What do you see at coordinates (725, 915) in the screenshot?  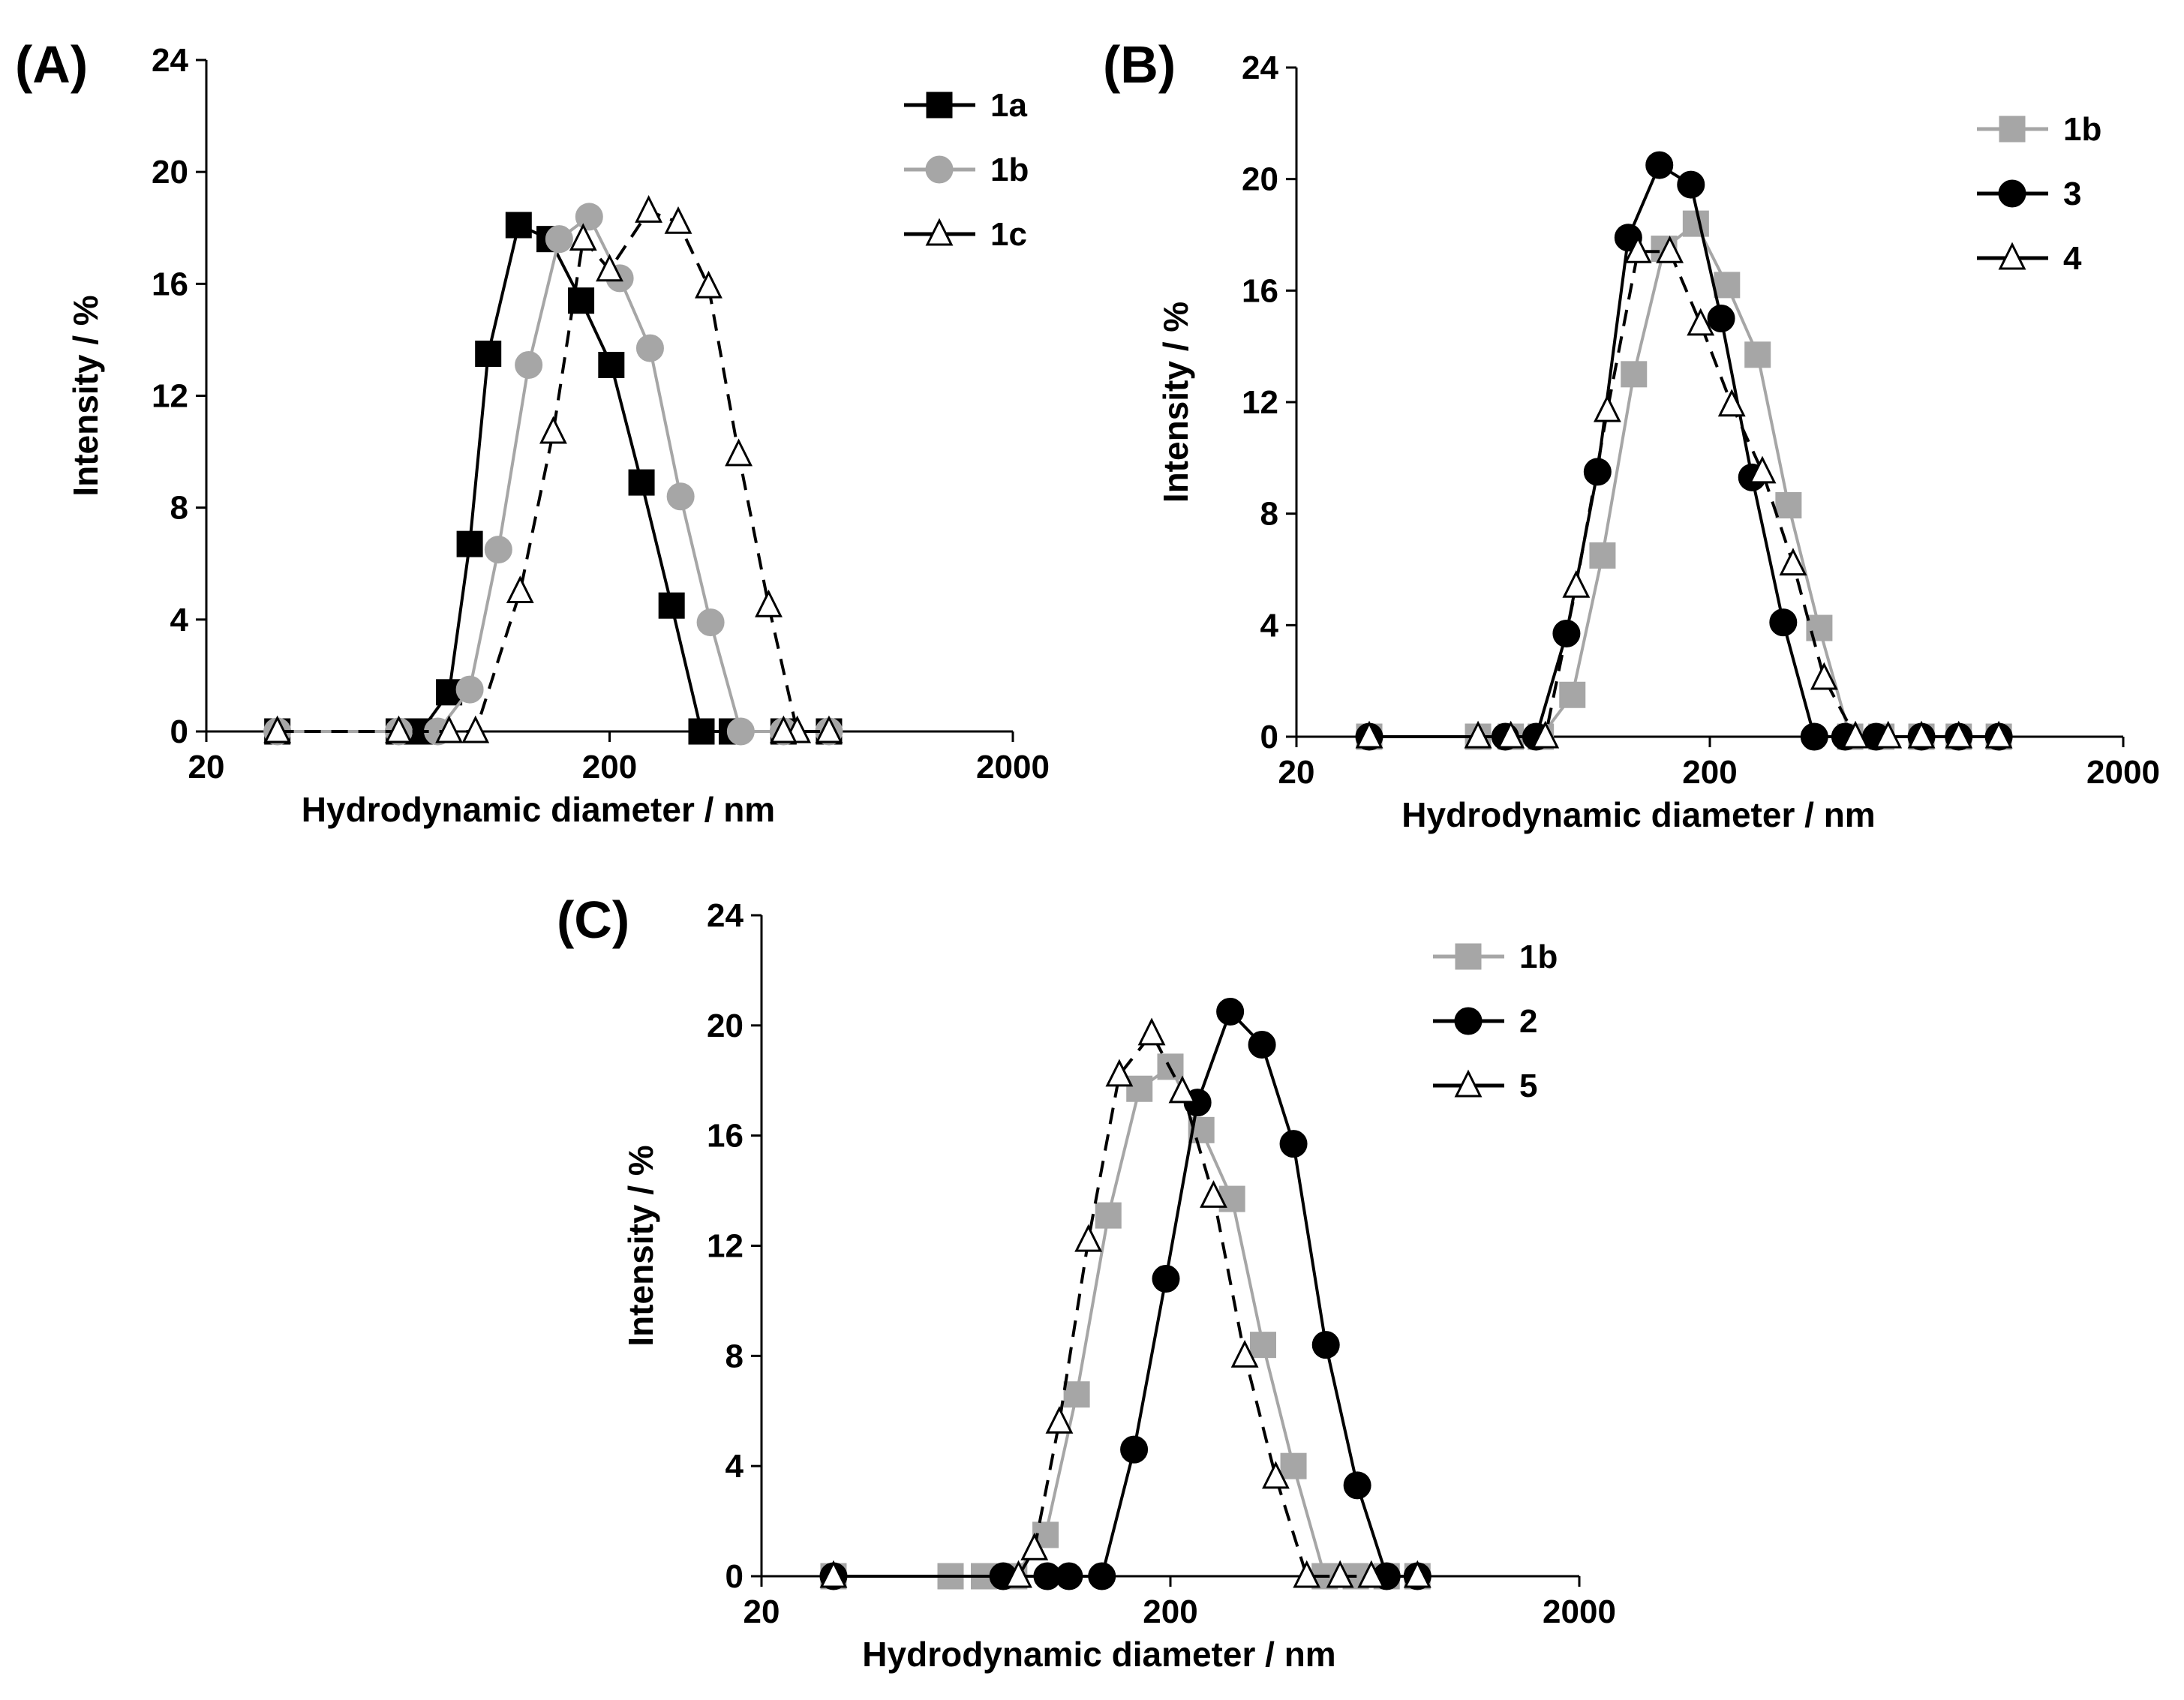 I see `y-tick-label: 24` at bounding box center [725, 915].